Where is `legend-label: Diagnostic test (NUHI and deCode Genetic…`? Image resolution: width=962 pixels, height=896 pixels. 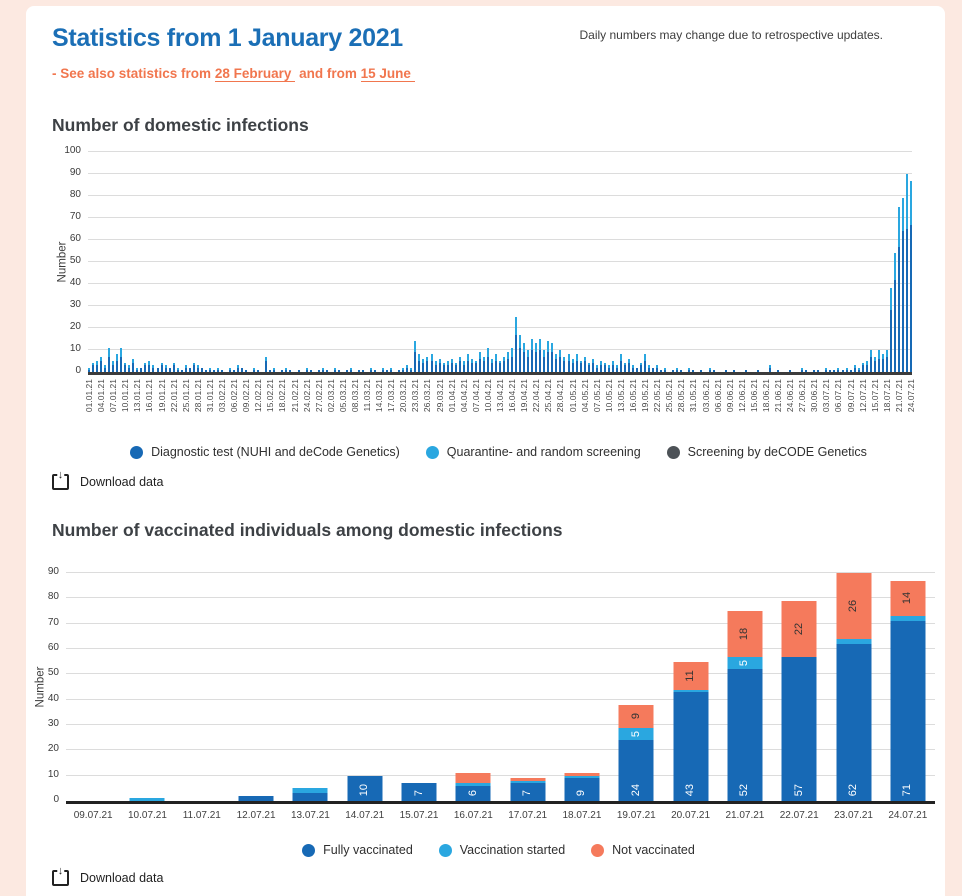 legend-label: Diagnostic test (NUHI and deCode Genetic… is located at coordinates (275, 452).